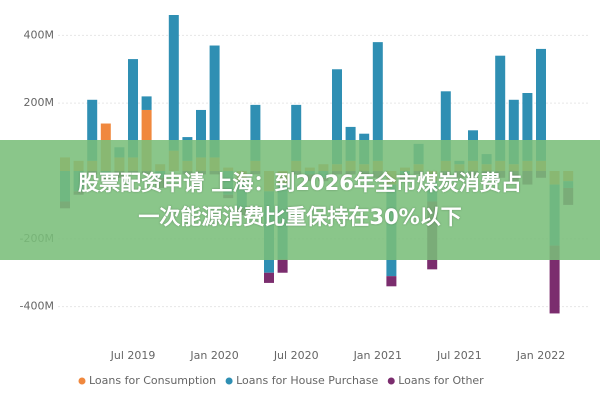 Image resolution: width=600 pixels, height=400 pixels. Describe the element at coordinates (377, 355) in the screenshot. I see `x-tick-label: Jan 2021` at that location.